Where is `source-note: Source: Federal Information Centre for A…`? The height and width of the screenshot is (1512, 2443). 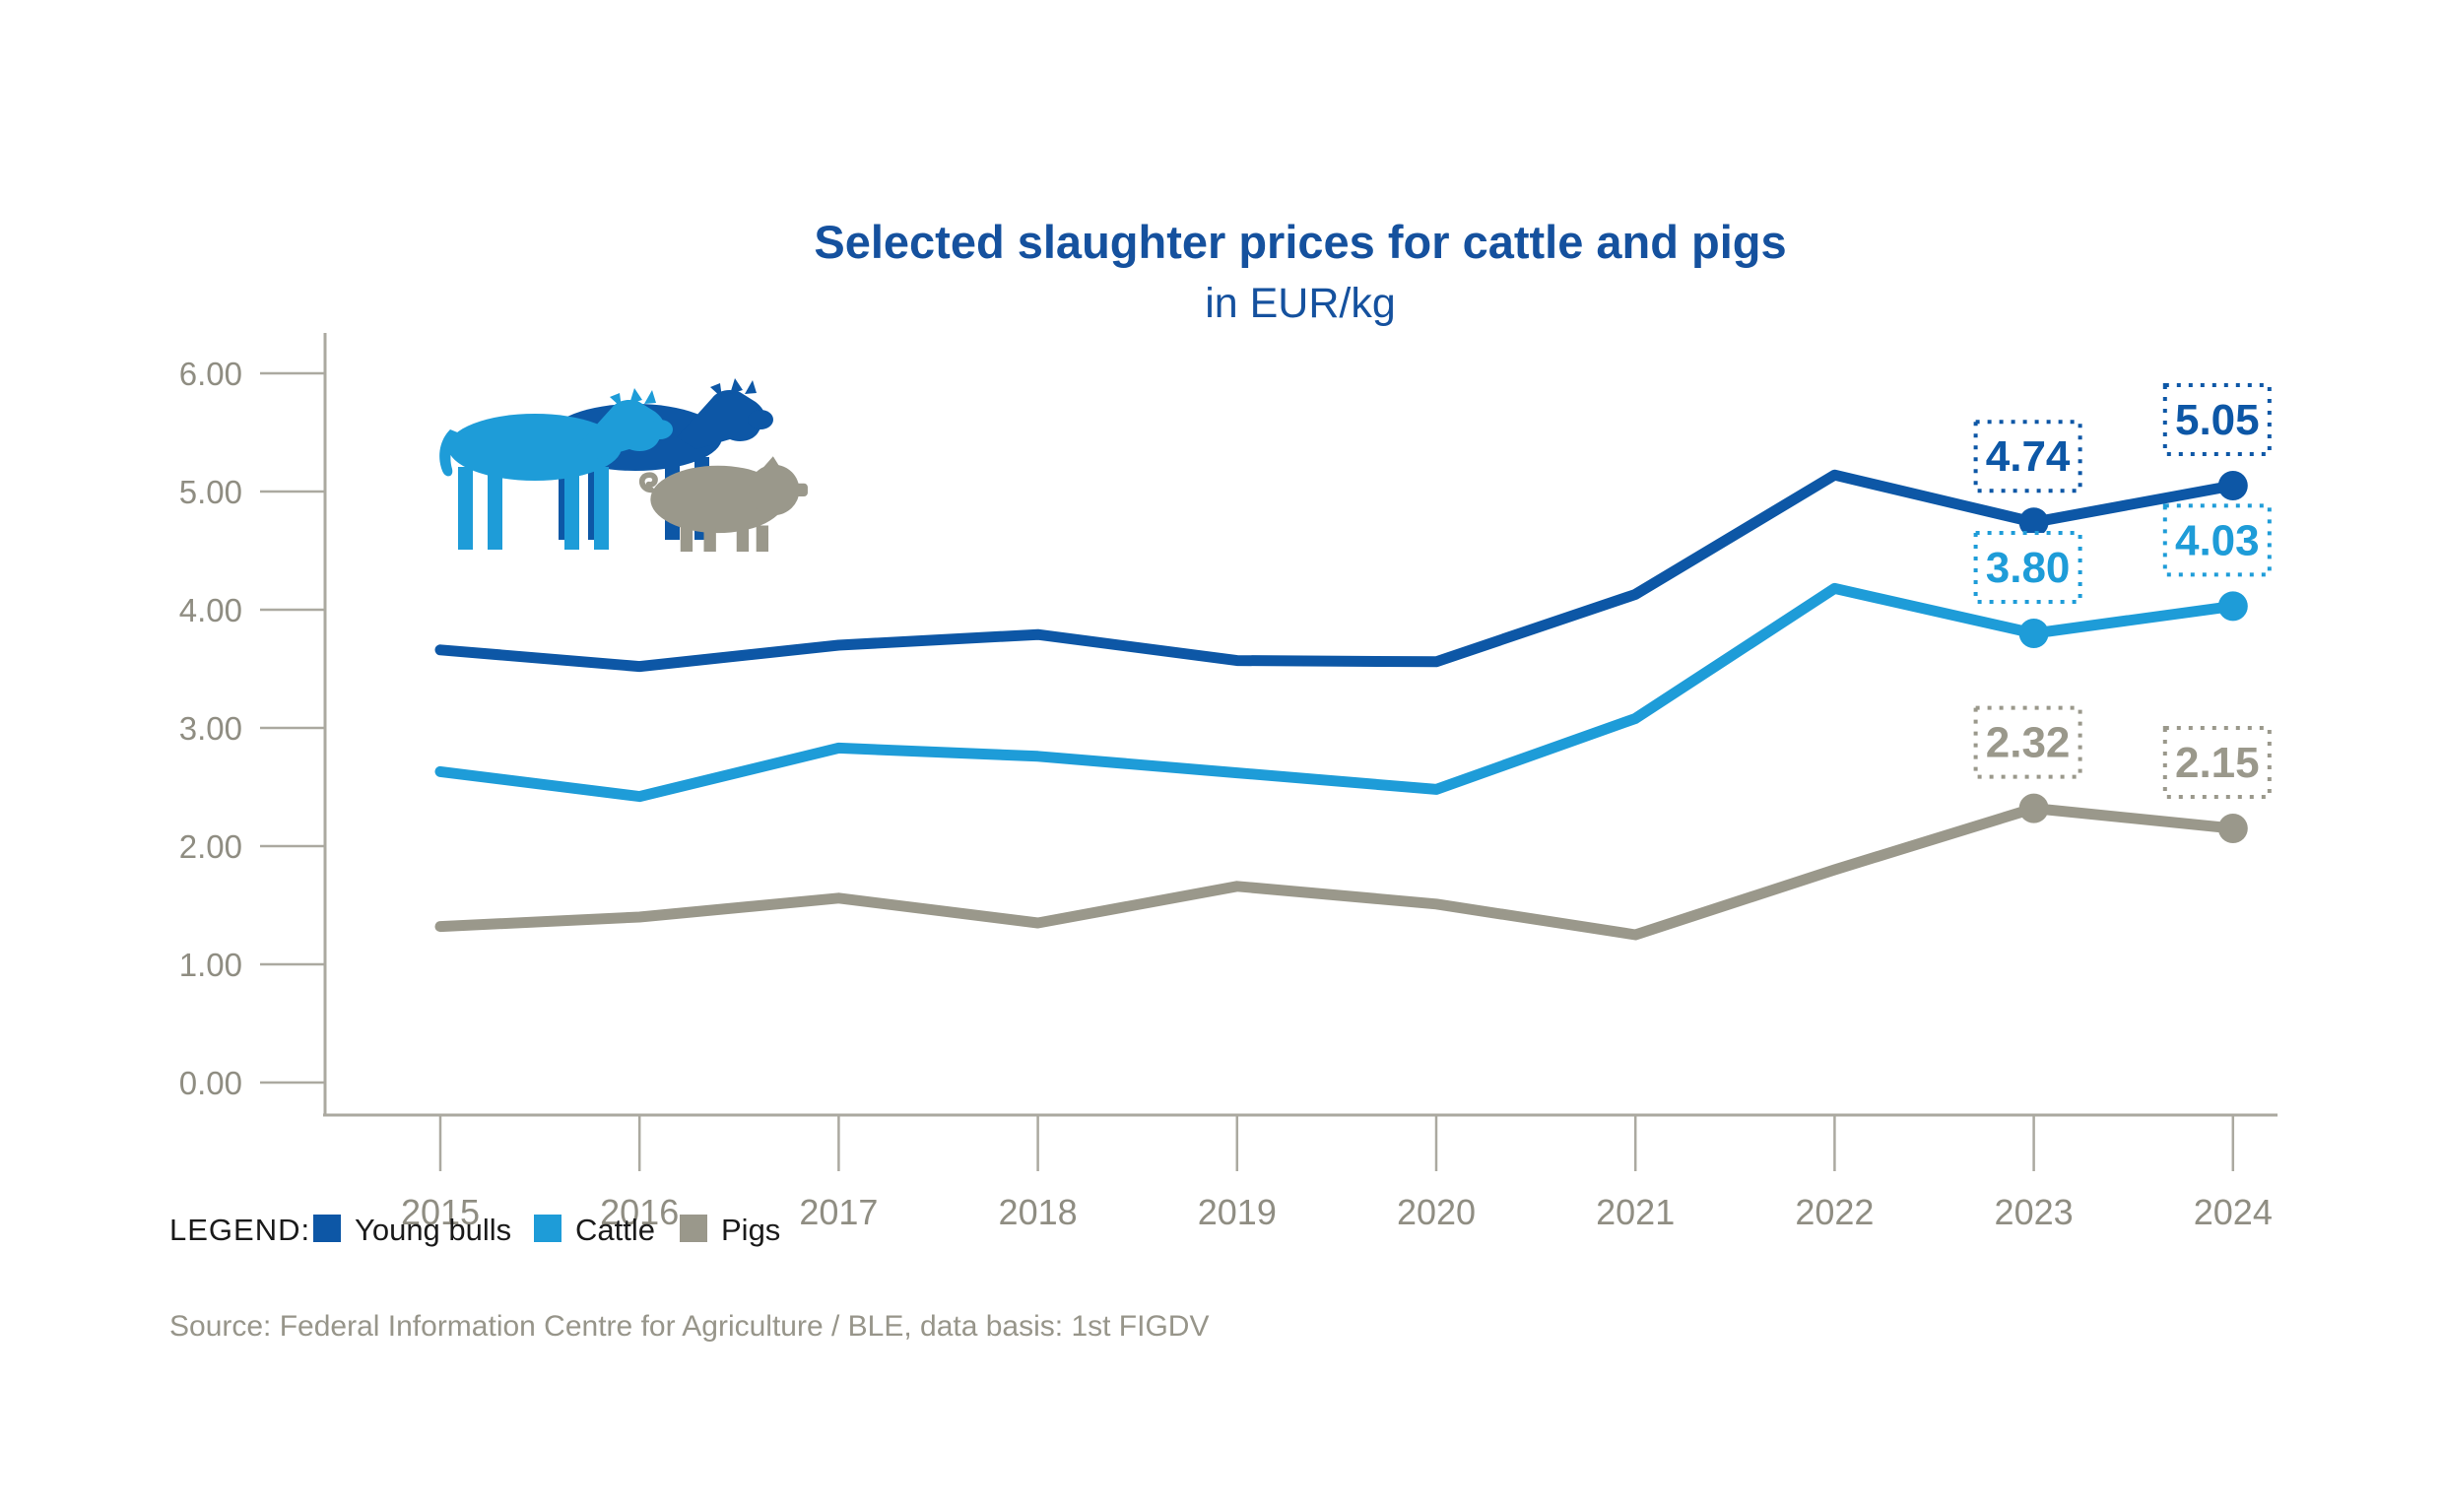 source-note: Source: Federal Information Centre for A… is located at coordinates (689, 1326).